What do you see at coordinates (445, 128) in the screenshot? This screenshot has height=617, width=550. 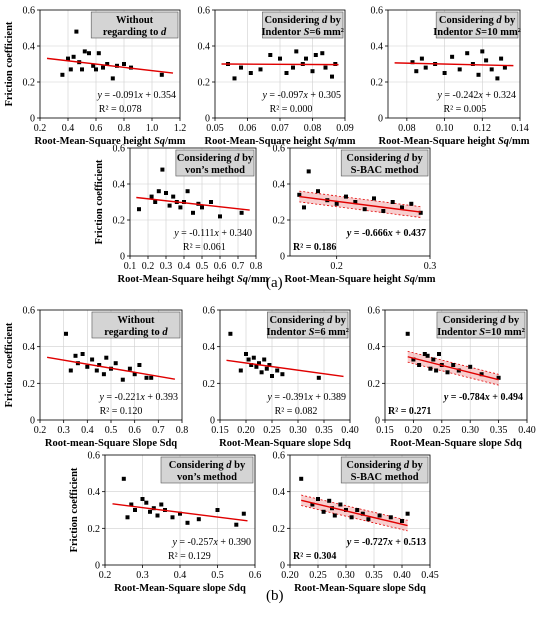 I see `x-tick-label: 0.10` at bounding box center [445, 128].